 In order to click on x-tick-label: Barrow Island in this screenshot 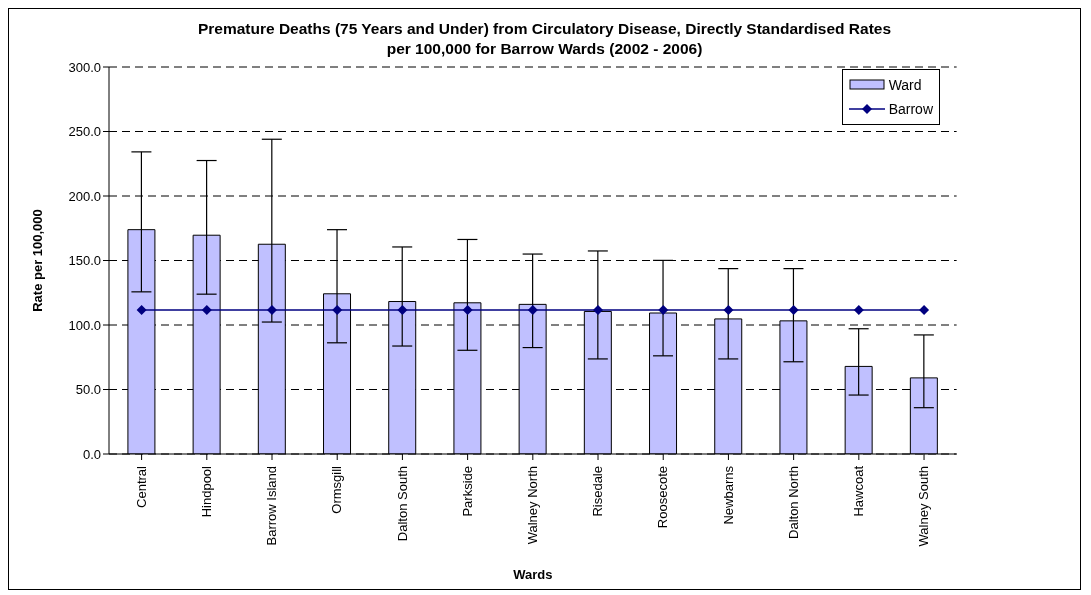, I will do `click(272, 506)`.